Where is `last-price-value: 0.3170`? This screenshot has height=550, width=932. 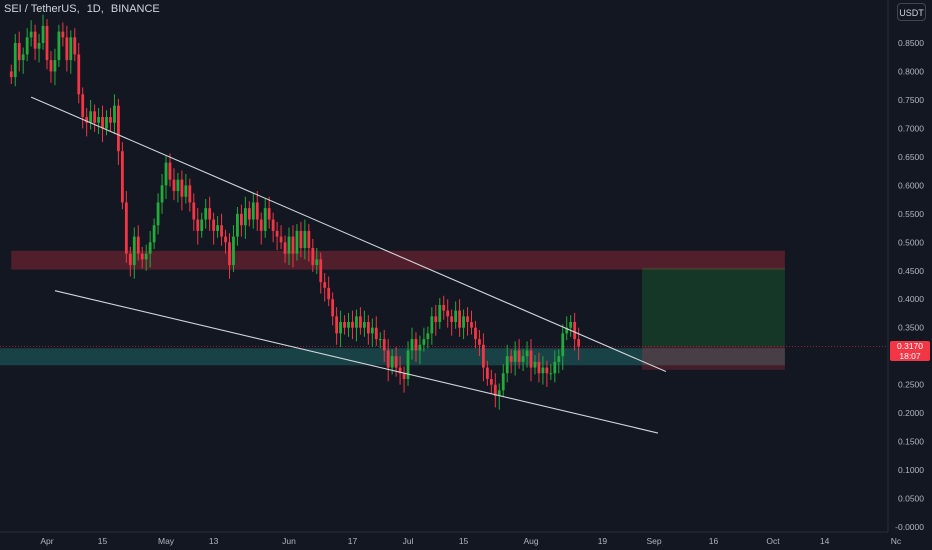 last-price-value: 0.3170 is located at coordinates (910, 346).